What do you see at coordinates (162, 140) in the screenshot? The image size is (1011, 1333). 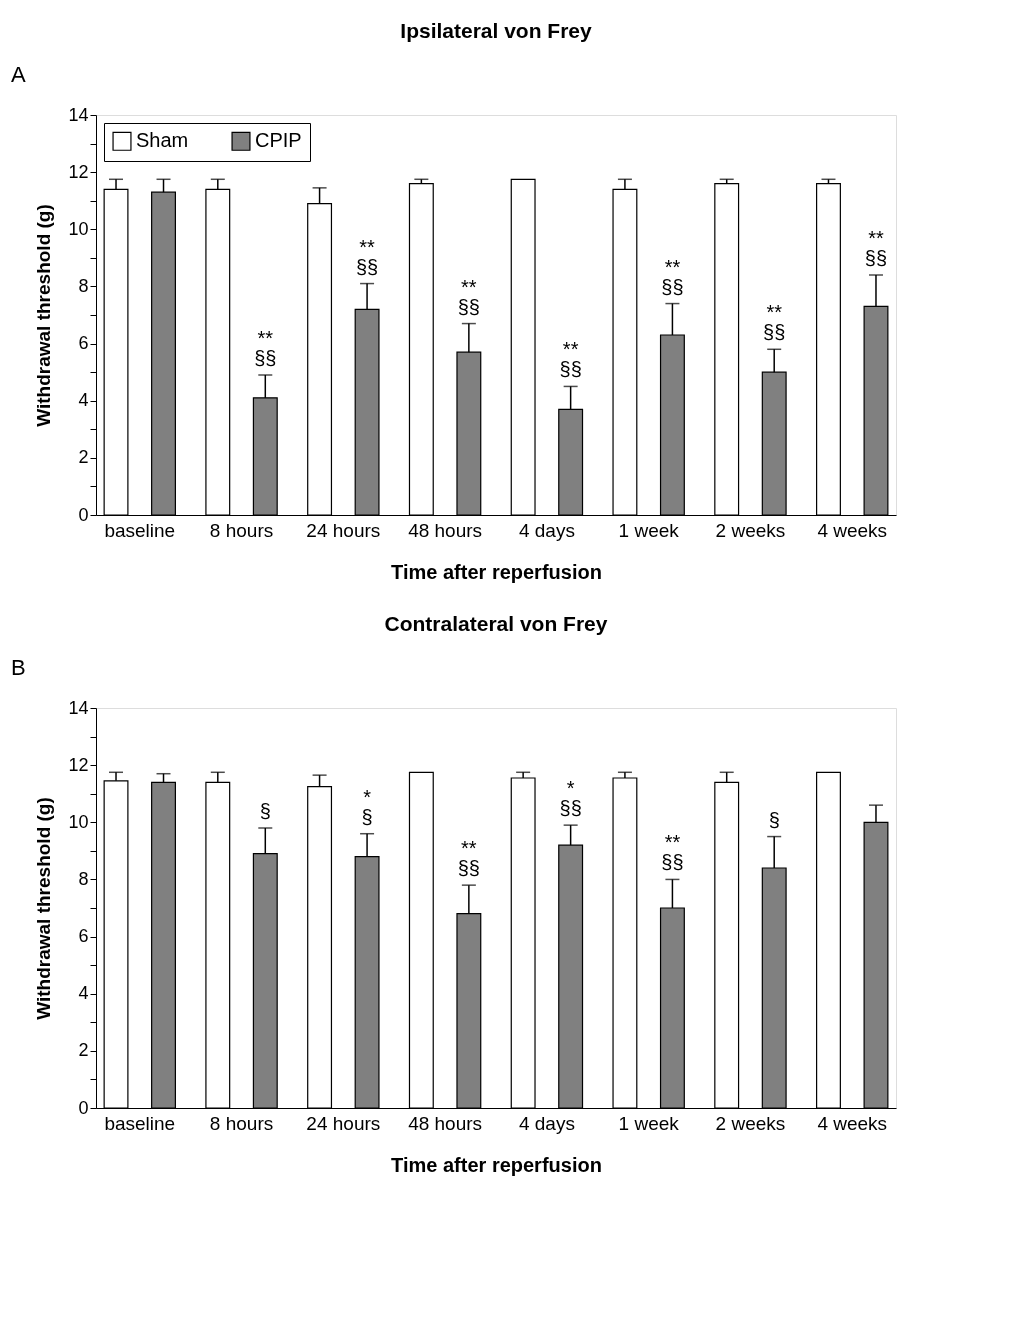 I see `legend-label: Sham` at bounding box center [162, 140].